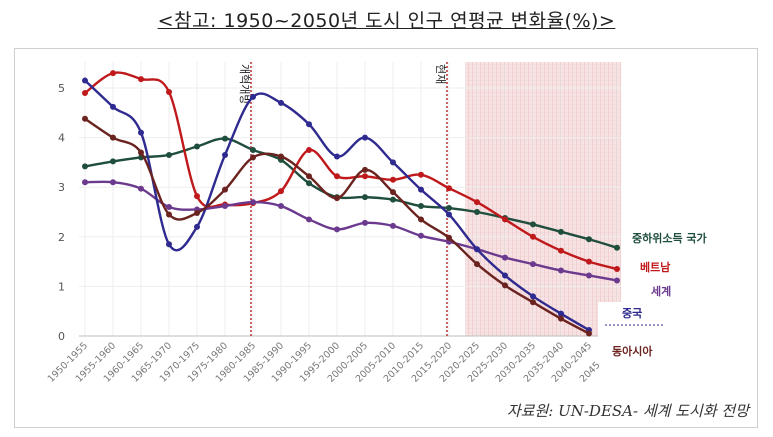  Describe the element at coordinates (632, 313) in the screenshot. I see `series-label: 중국` at that location.